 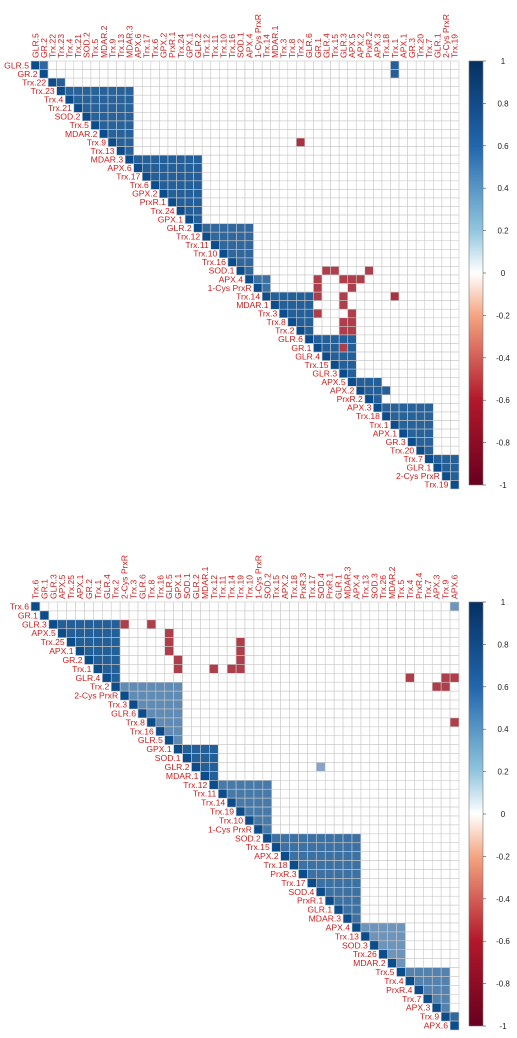 I want to click on column-label: Trx.24, so click(x=181, y=46).